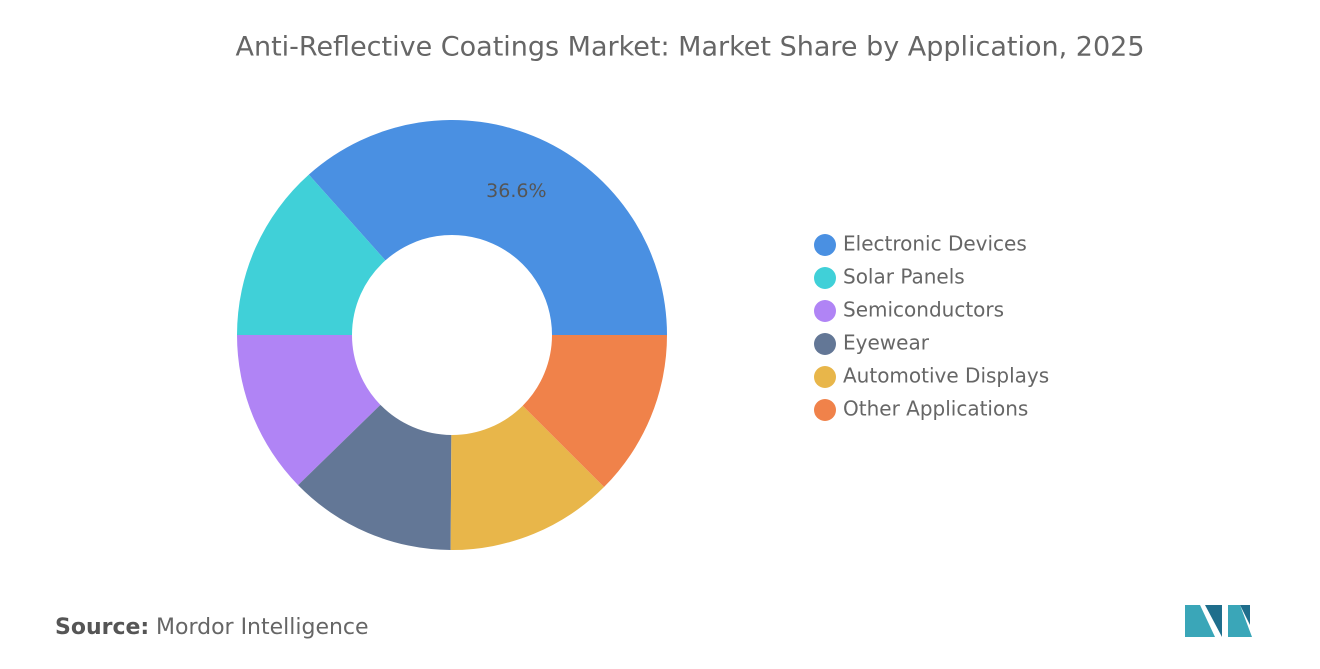 This screenshot has height=669, width=1320. I want to click on legend-label: Electronic Devices, so click(935, 244).